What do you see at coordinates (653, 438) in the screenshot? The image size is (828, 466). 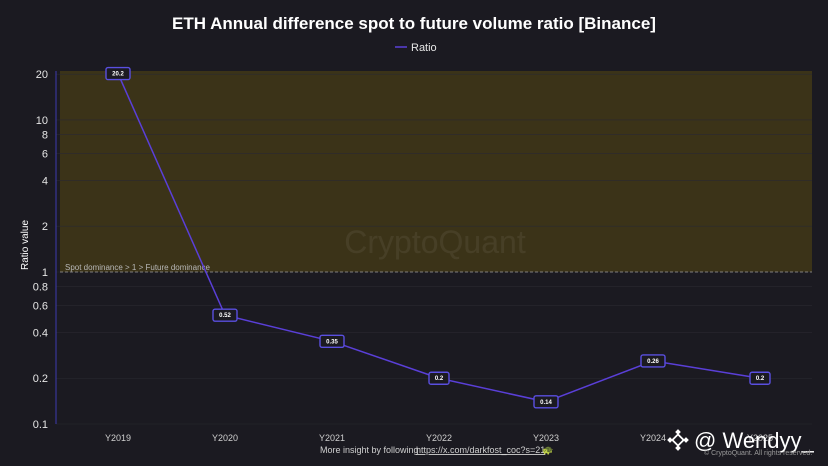 I see `x-tick-label: Y2024` at bounding box center [653, 438].